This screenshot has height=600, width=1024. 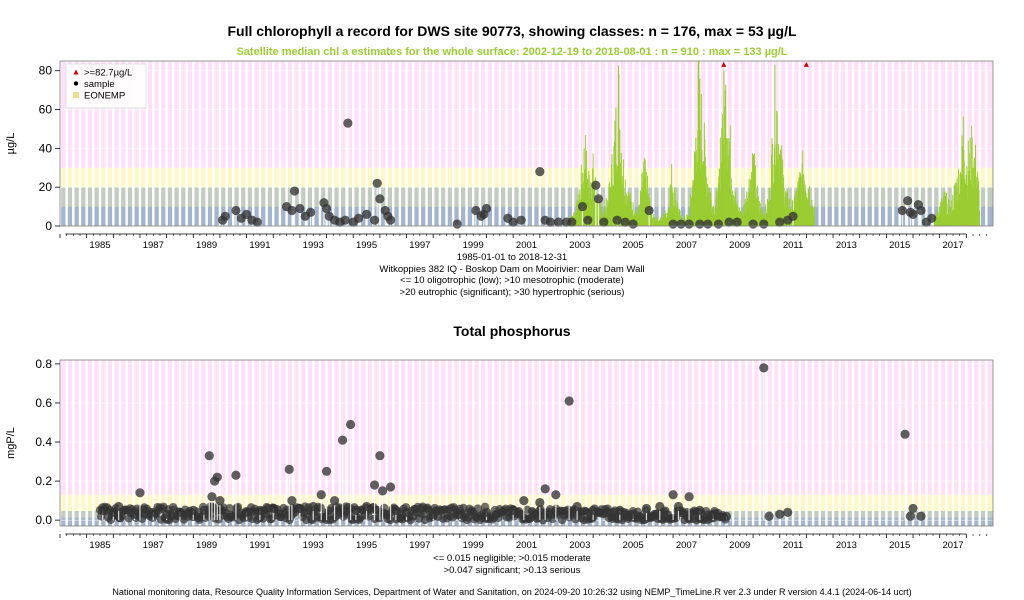 I want to click on x-tick-label: 2005, so click(x=633, y=245).